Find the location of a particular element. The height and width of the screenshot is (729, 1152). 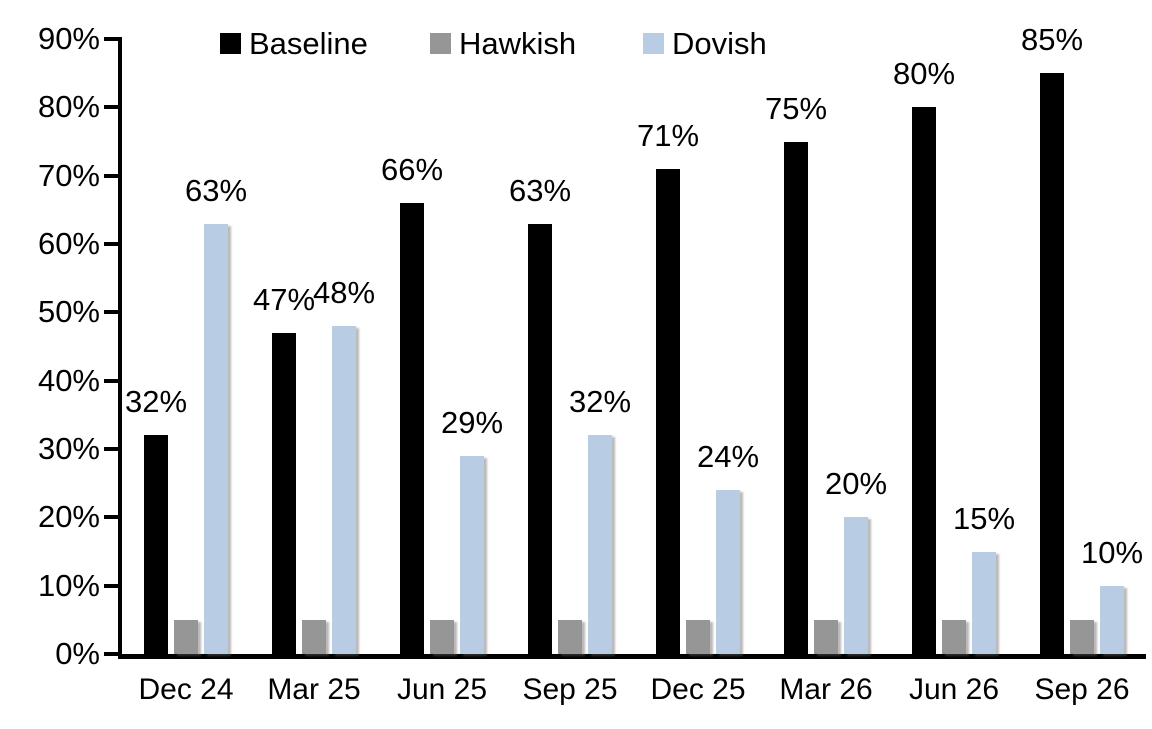

y-tick-label: 40% is located at coordinates (68, 380).